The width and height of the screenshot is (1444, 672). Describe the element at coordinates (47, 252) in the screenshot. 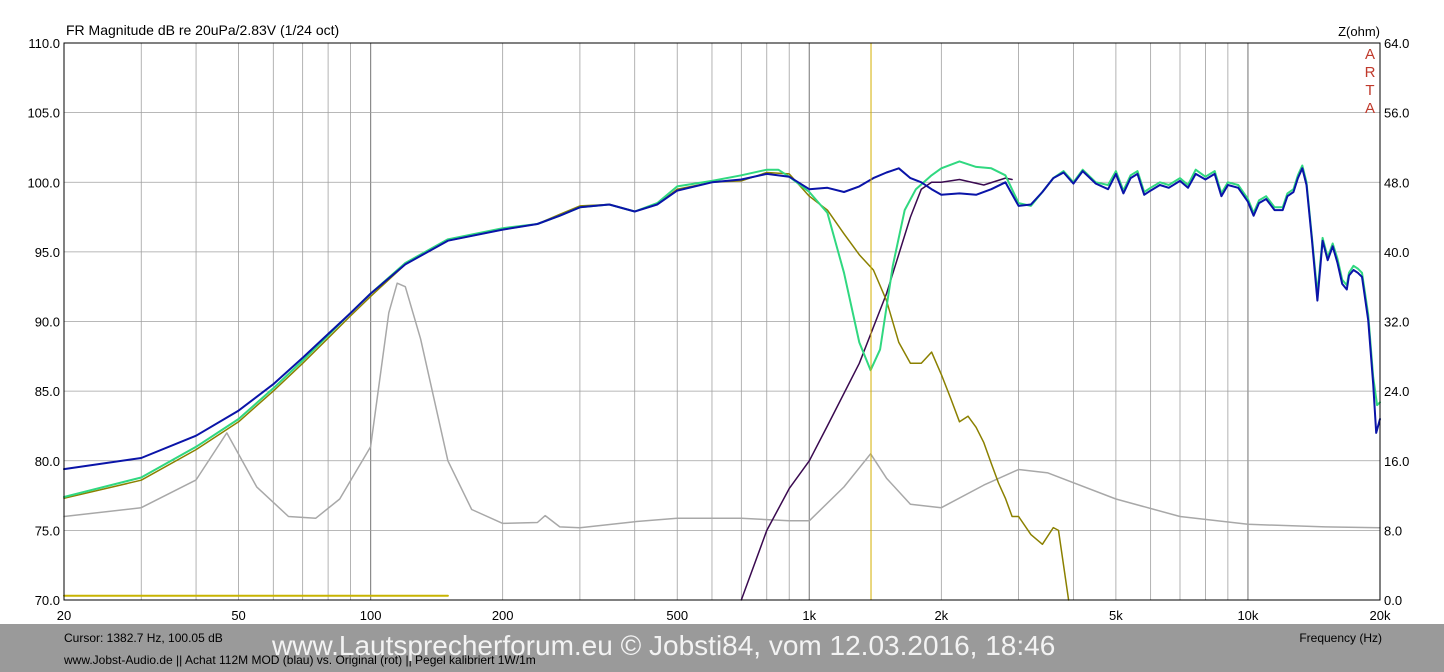

I see `y-tick-label: 95.0` at that location.